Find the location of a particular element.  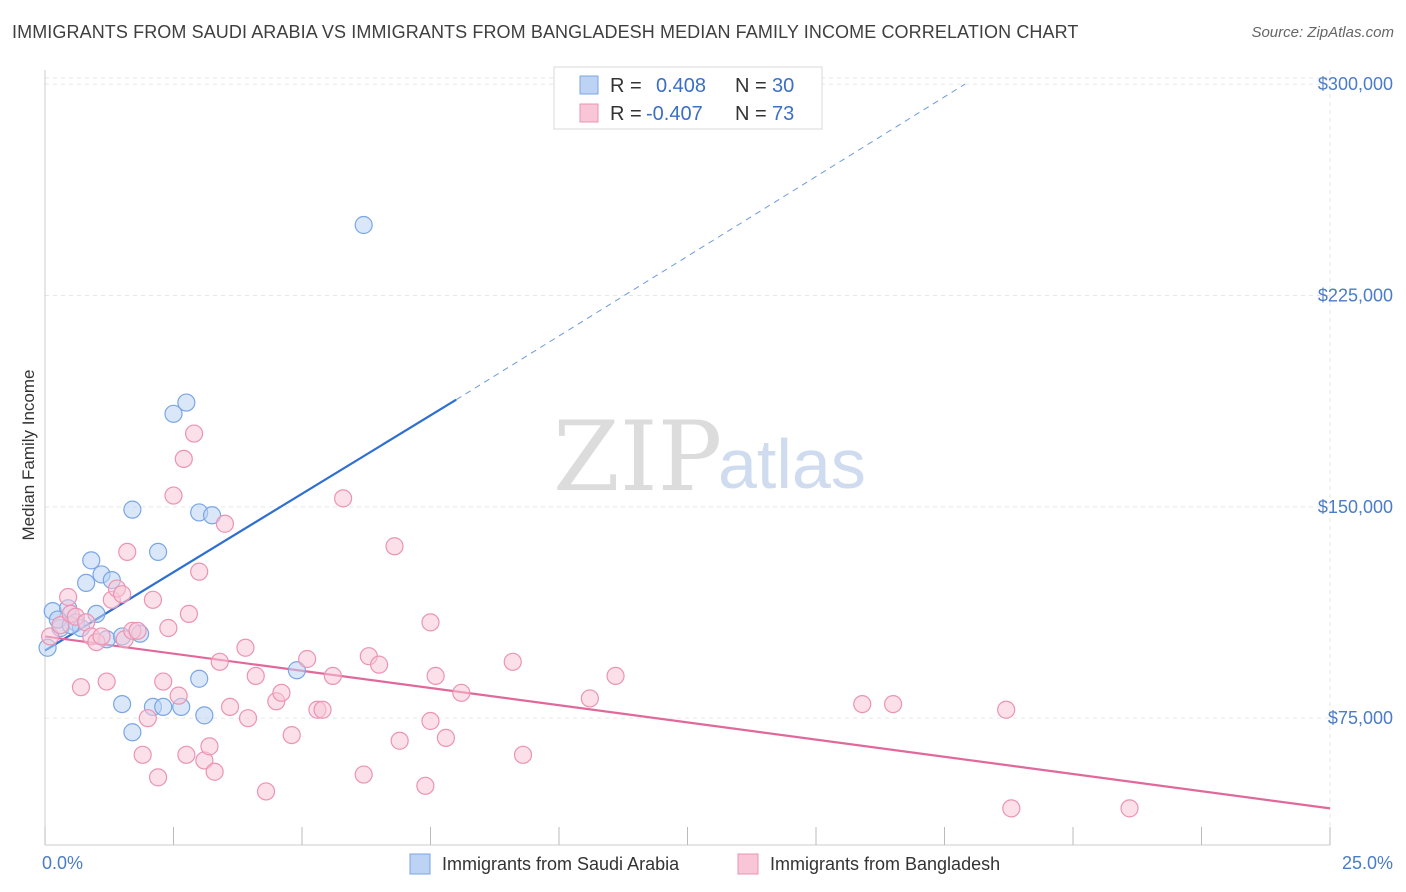

legend-r-label-2: R = is located at coordinates (626, 114).